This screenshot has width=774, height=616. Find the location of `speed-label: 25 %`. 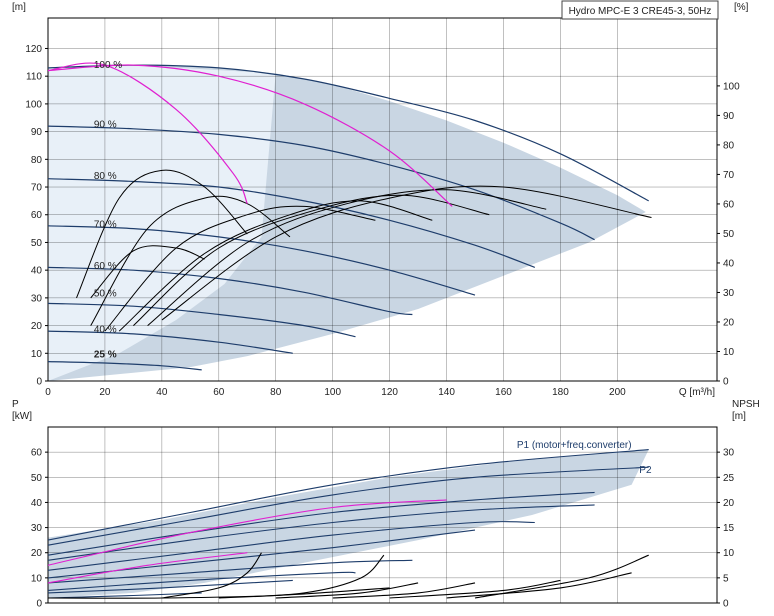

speed-label: 25 % is located at coordinates (105, 355).